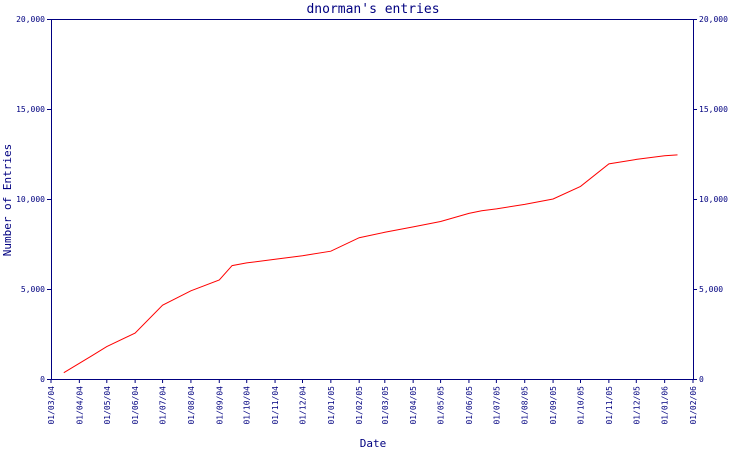 This screenshot has height=450, width=750. What do you see at coordinates (372, 9) in the screenshot?
I see `chart-title: dnorman's entries` at bounding box center [372, 9].